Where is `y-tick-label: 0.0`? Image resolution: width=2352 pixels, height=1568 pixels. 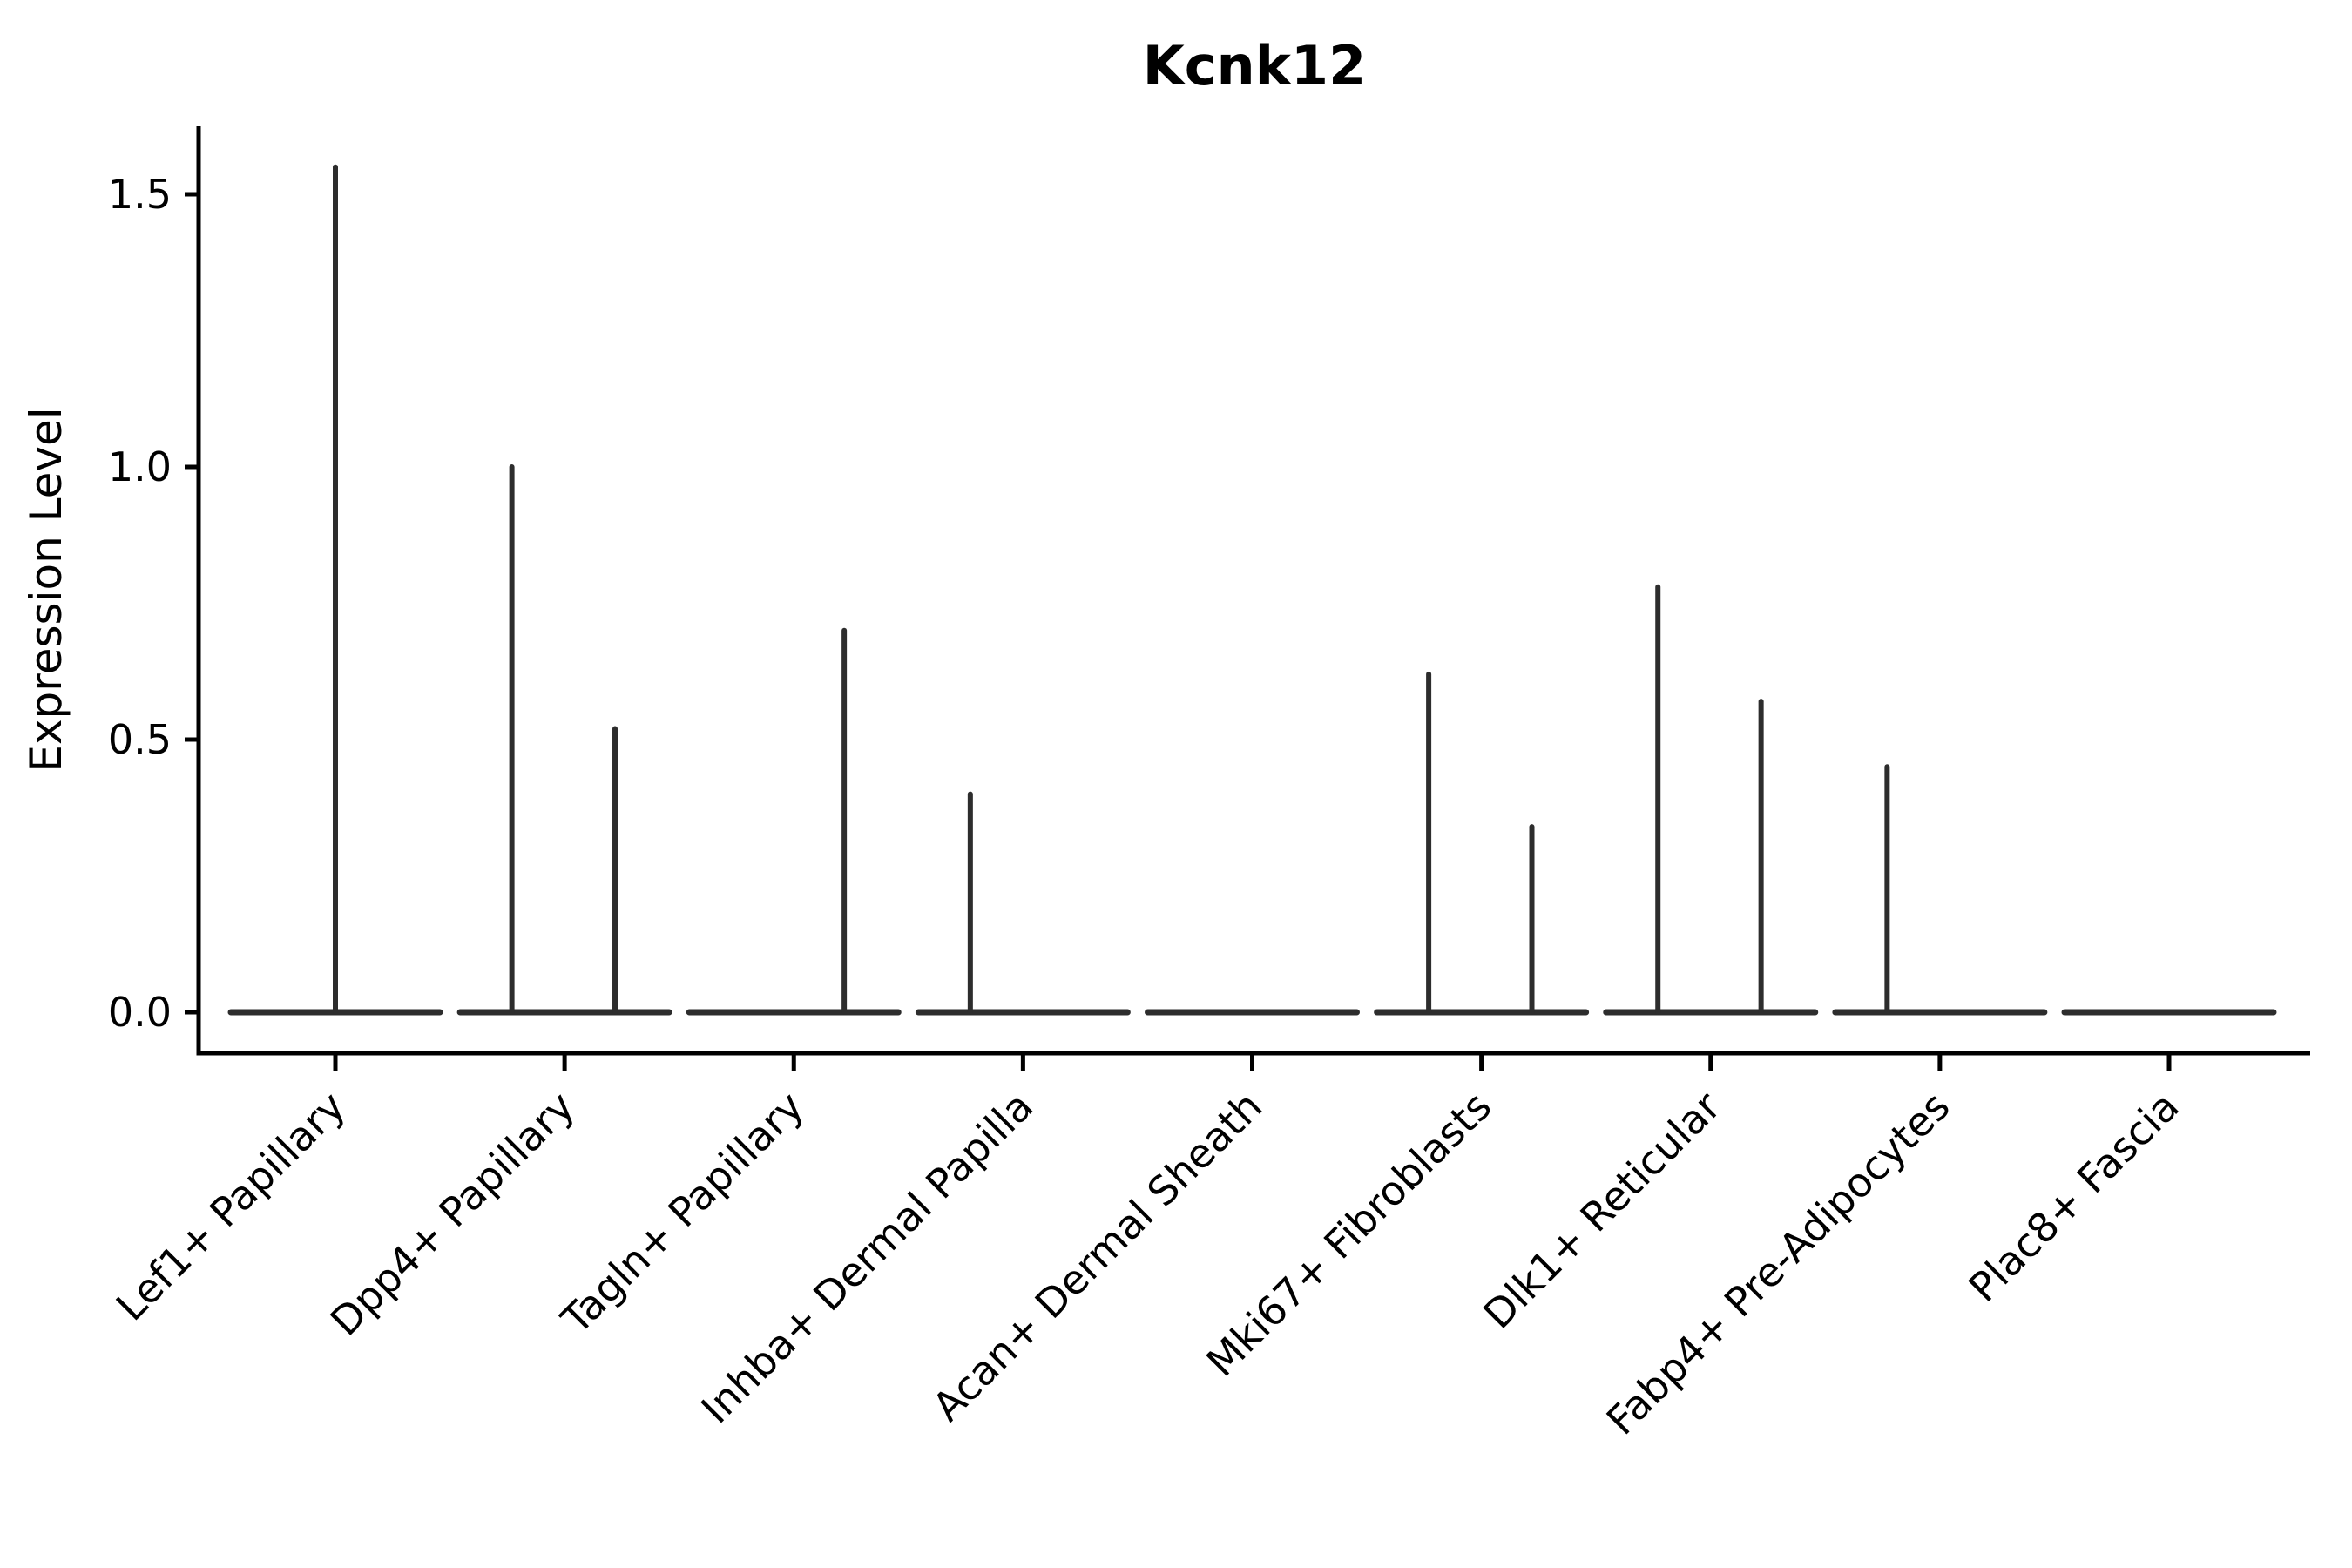 y-tick-label: 0.0 is located at coordinates (140, 1013).